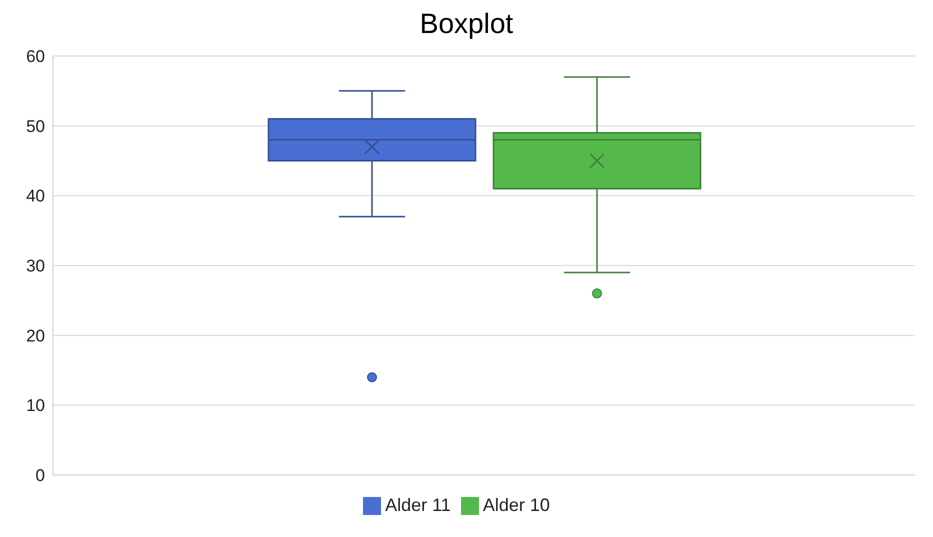 The height and width of the screenshot is (537, 933). Describe the element at coordinates (35, 336) in the screenshot. I see `y-tick-label: 20` at that location.